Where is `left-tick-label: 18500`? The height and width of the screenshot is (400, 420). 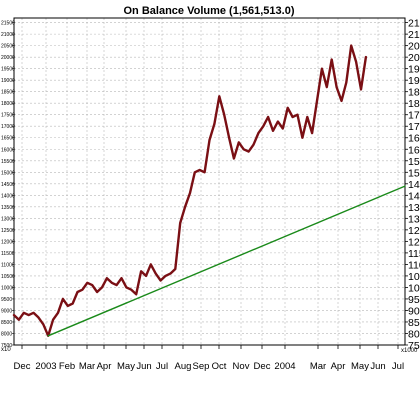 left-tick-label: 18500 is located at coordinates (8, 93).